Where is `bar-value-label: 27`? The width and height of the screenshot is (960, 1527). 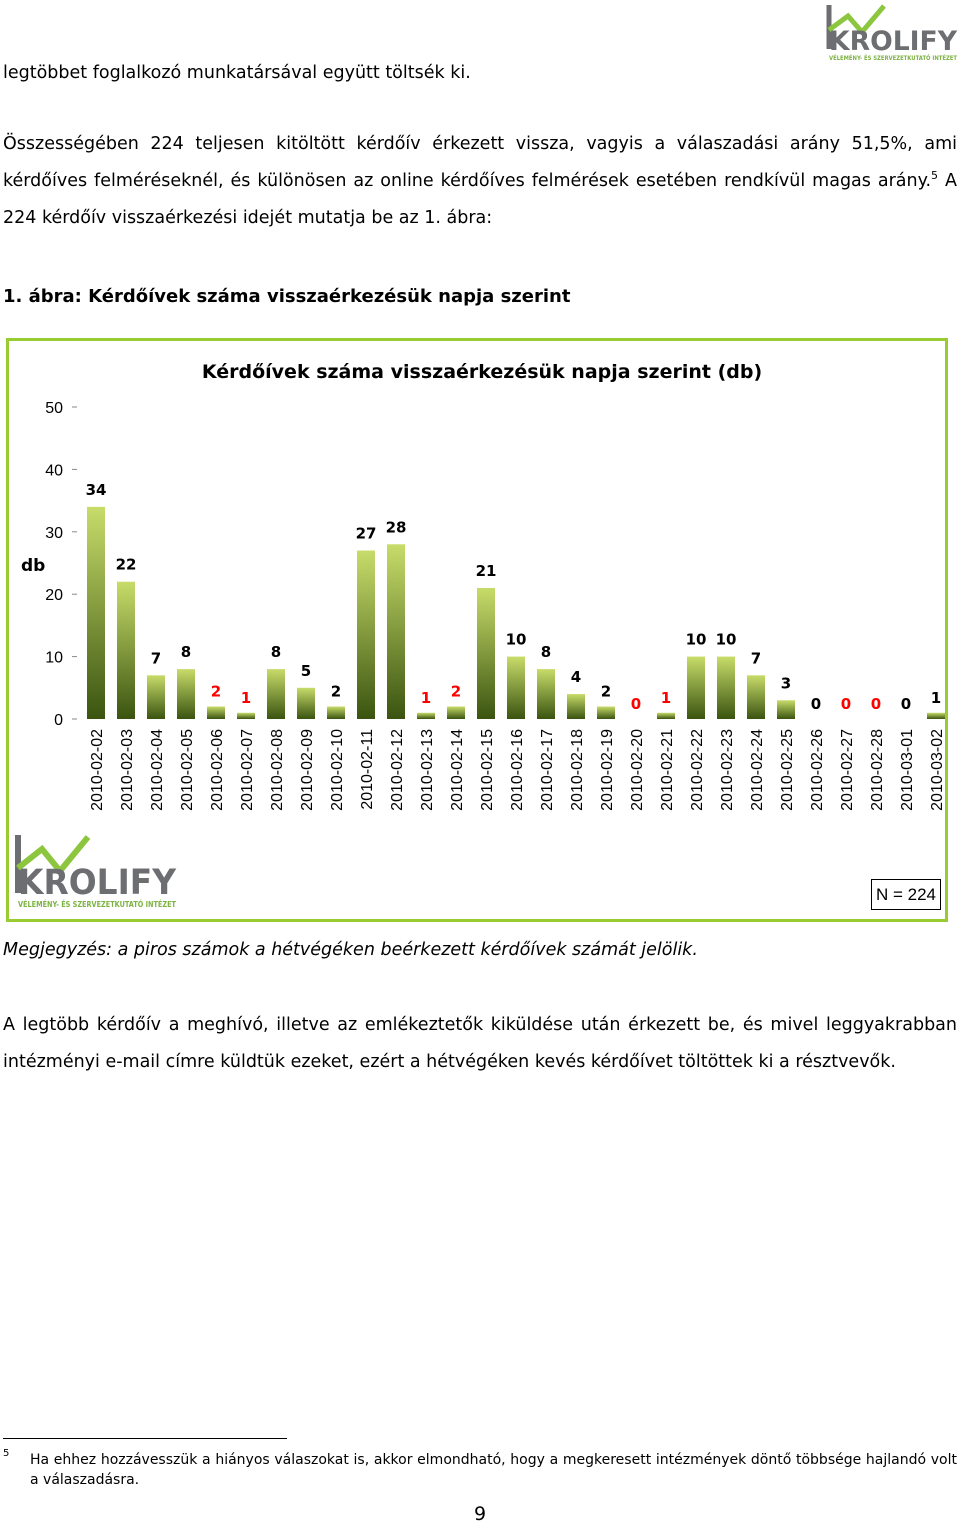
bar-value-label: 27 is located at coordinates (366, 534).